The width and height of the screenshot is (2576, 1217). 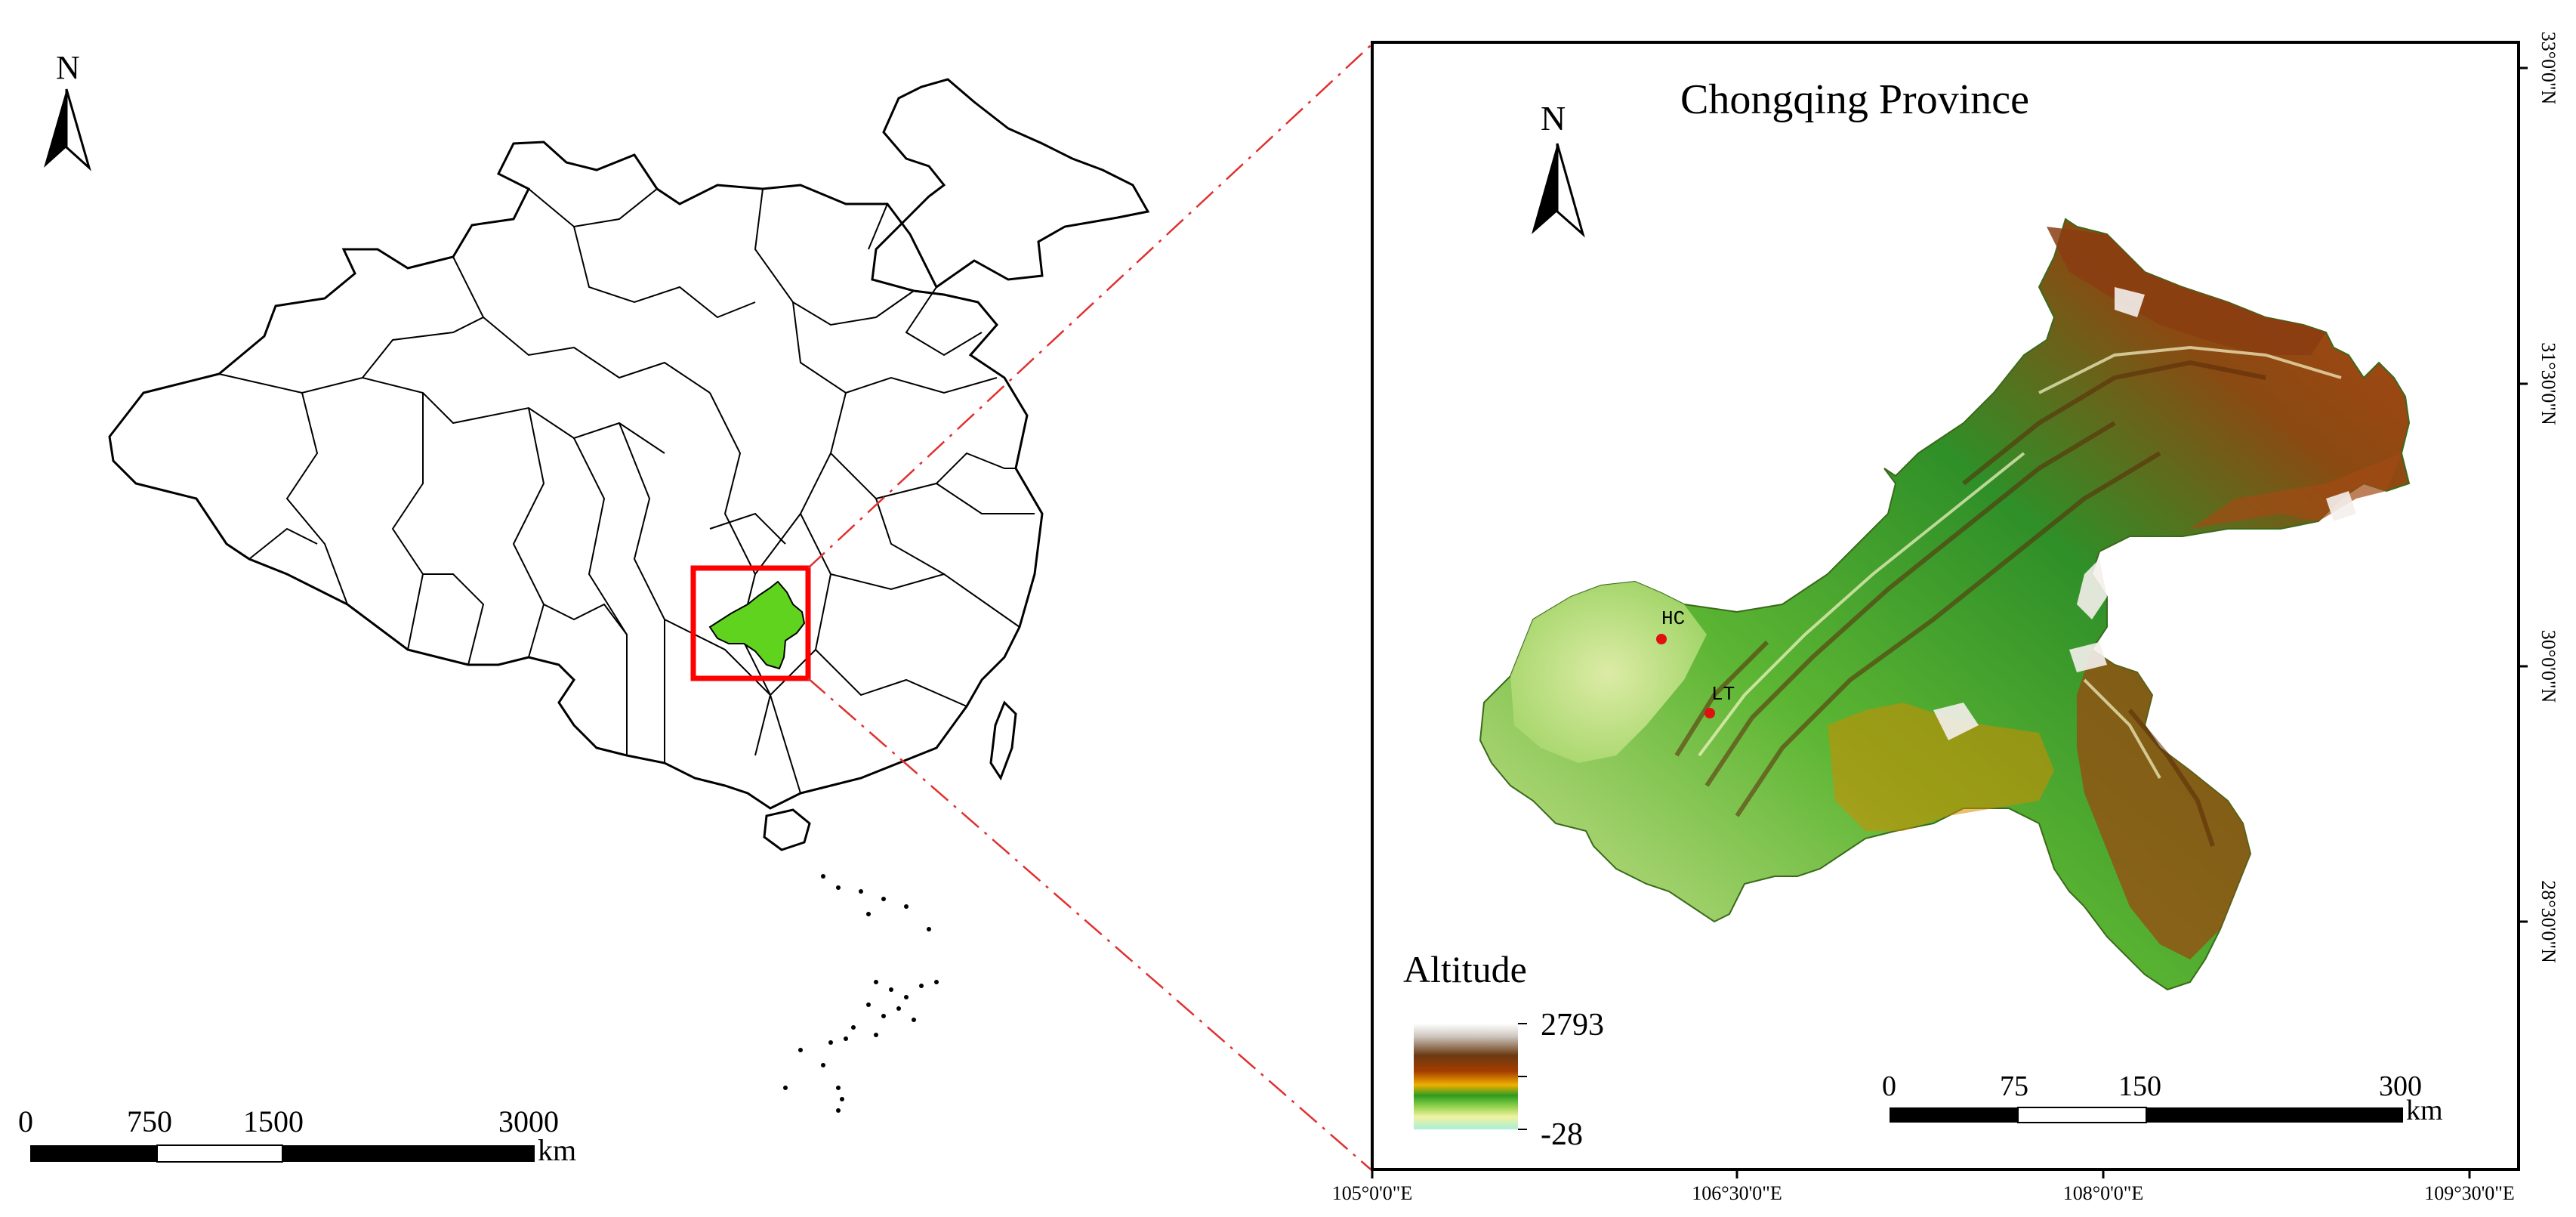 What do you see at coordinates (67, 130) in the screenshot?
I see `north-arrow-icon` at bounding box center [67, 130].